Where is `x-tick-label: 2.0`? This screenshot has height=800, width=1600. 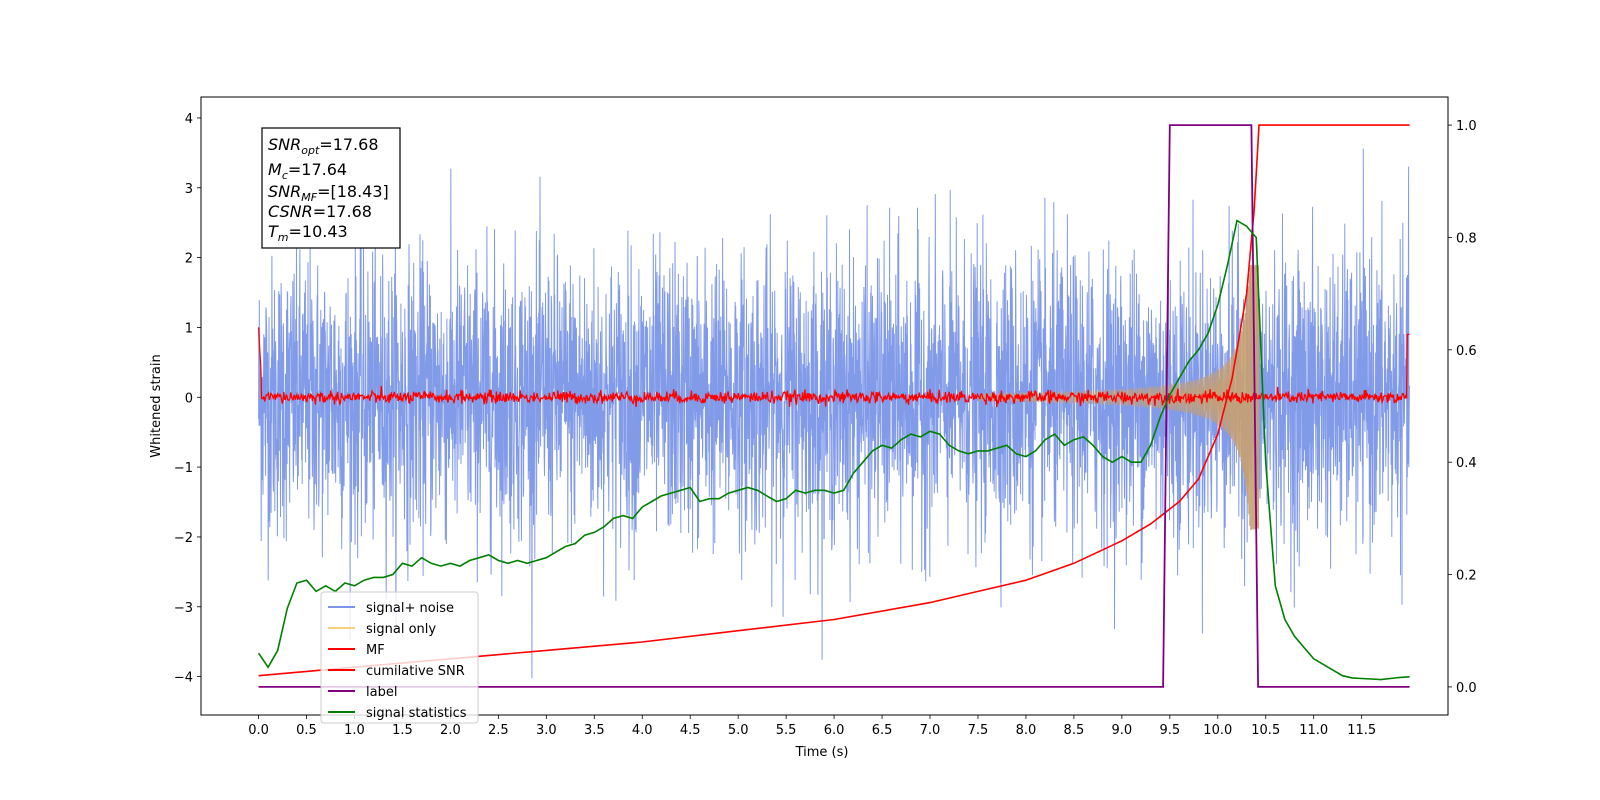 x-tick-label: 2.0 is located at coordinates (450, 730).